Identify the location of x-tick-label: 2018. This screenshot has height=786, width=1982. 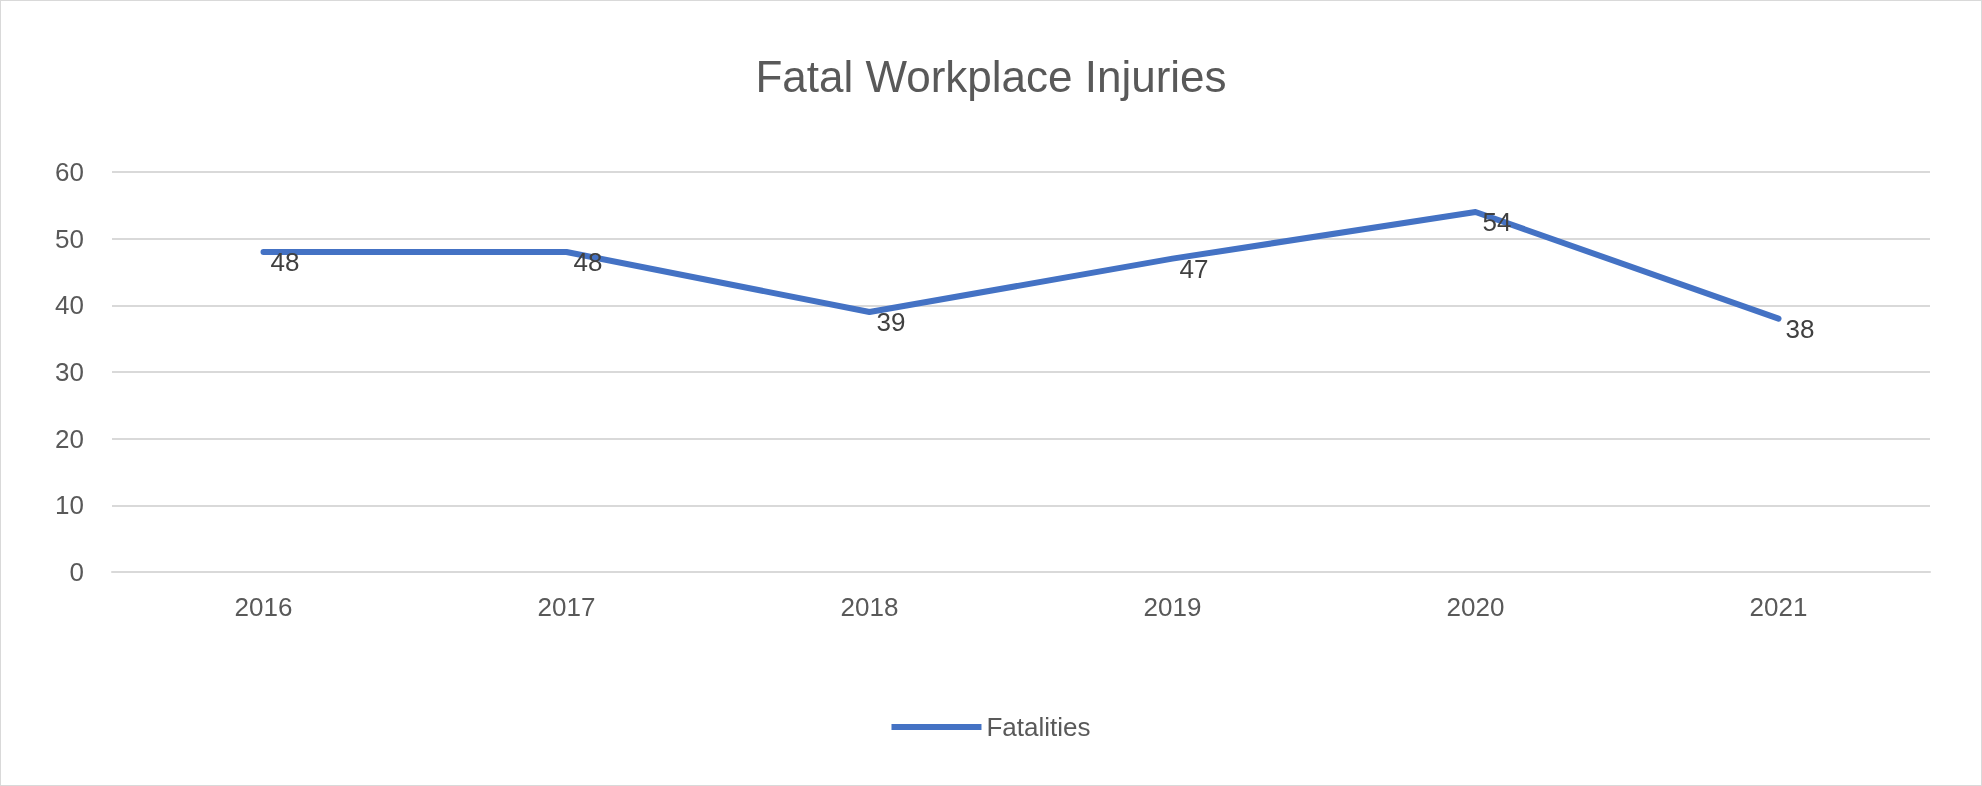
(869, 607).